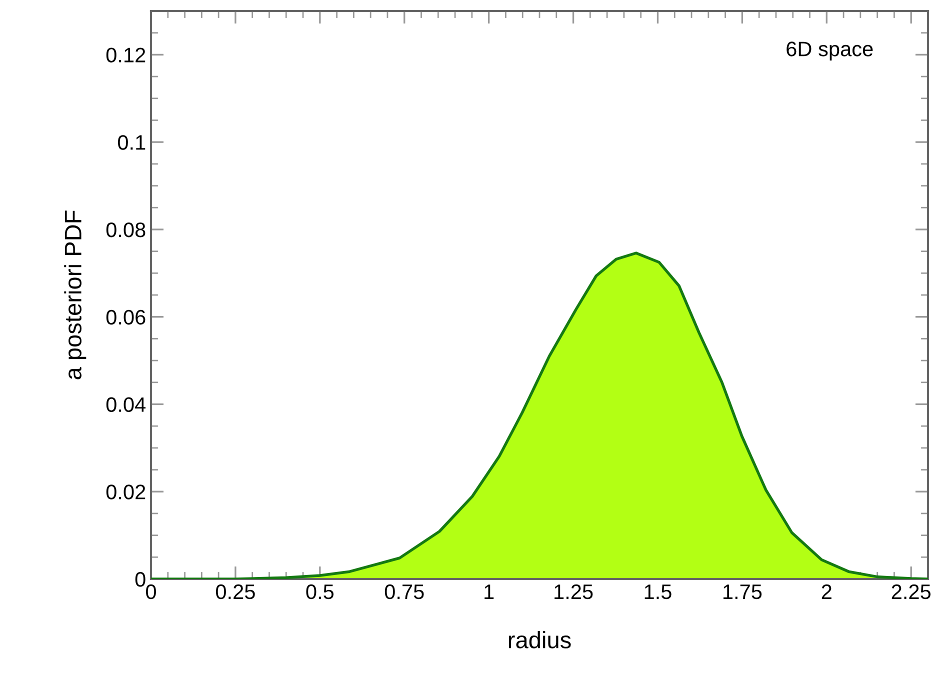 This screenshot has width=945, height=686. Describe the element at coordinates (75, 295) in the screenshot. I see `y-axis-title: a posteriori PDF` at that location.